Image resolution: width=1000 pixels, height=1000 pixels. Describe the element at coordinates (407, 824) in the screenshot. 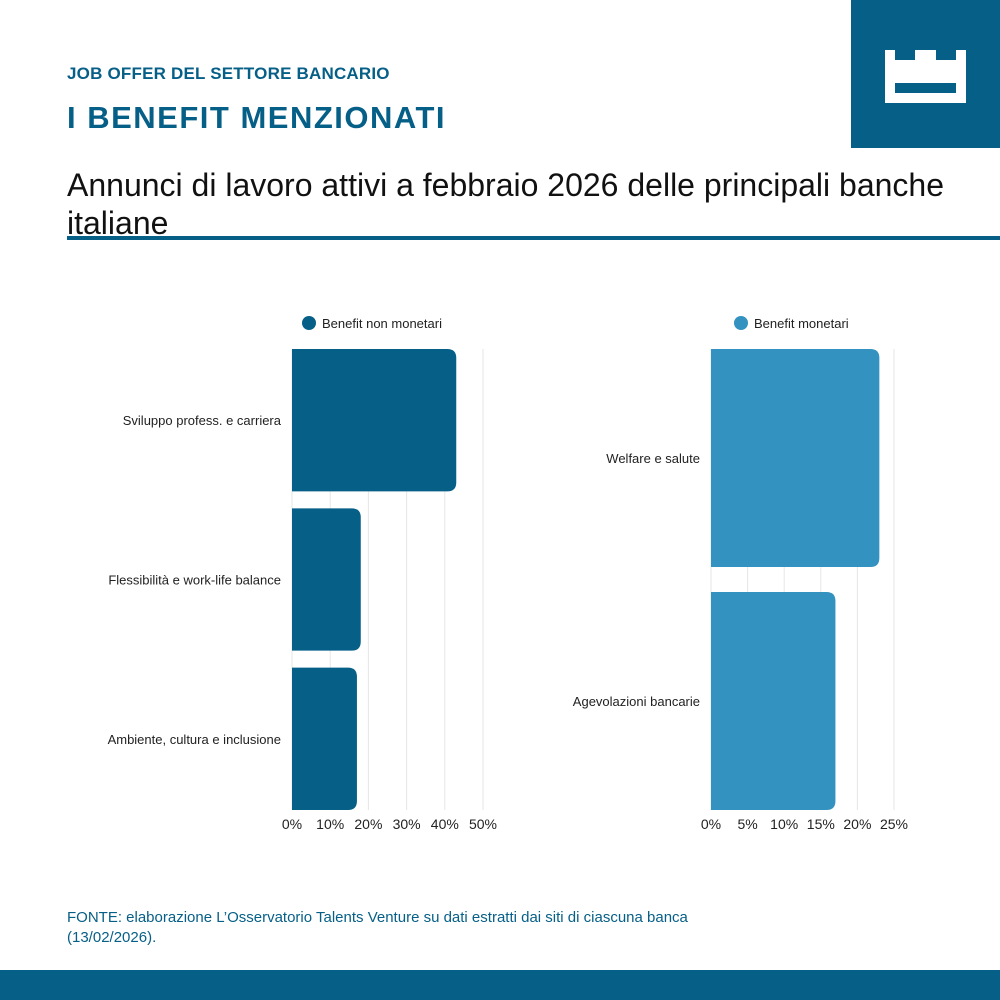

I see `tick-label: 30%` at that location.